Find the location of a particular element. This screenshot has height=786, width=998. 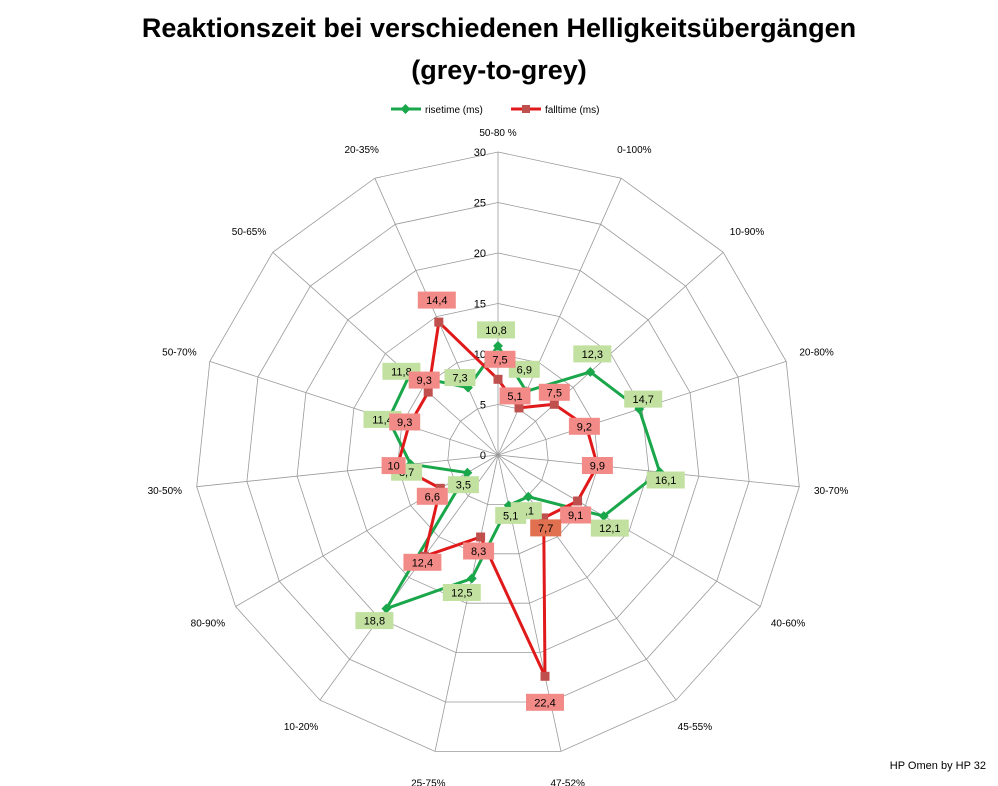

category-label: 80-90% is located at coordinates (208, 624).